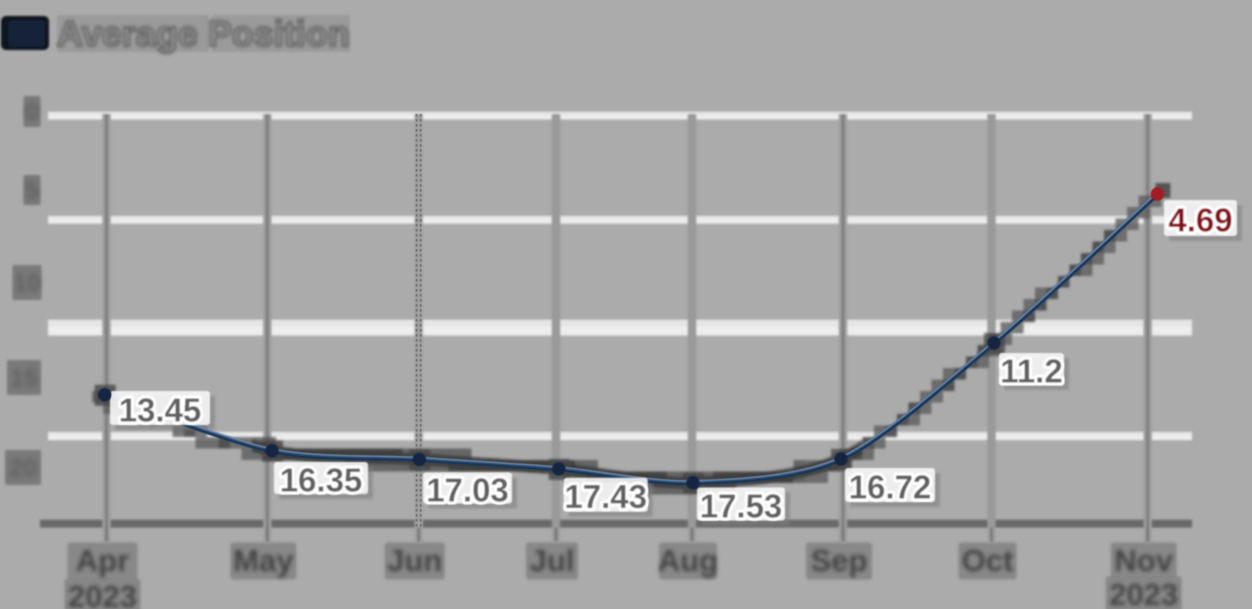 This screenshot has width=1252, height=609. I want to click on svg-text: 10, so click(27, 284).